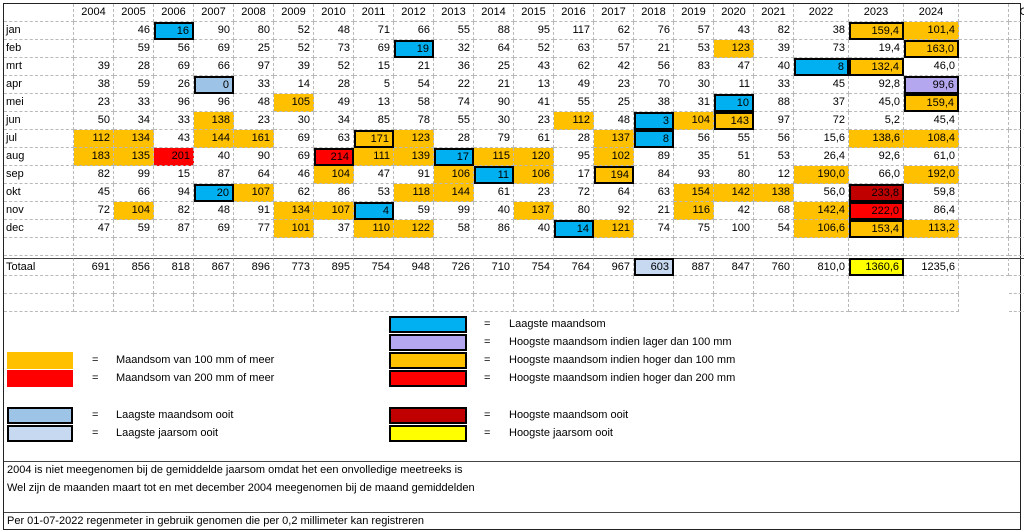  Describe the element at coordinates (94, 85) in the screenshot. I see `rain-cell: 38` at that location.